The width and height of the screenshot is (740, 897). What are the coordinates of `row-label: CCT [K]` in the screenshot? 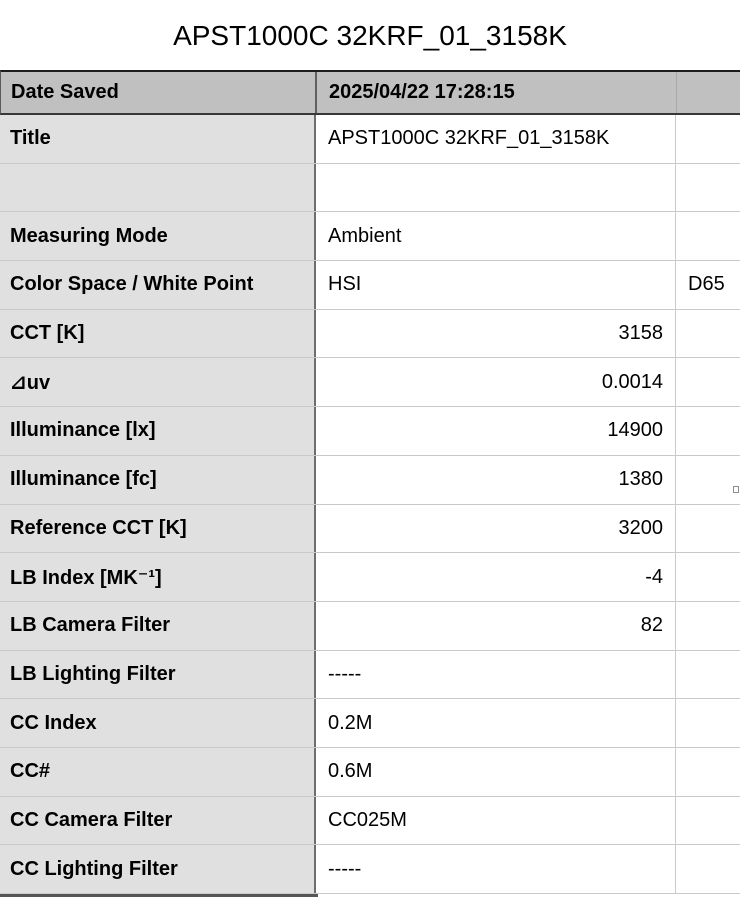 It's located at (158, 333).